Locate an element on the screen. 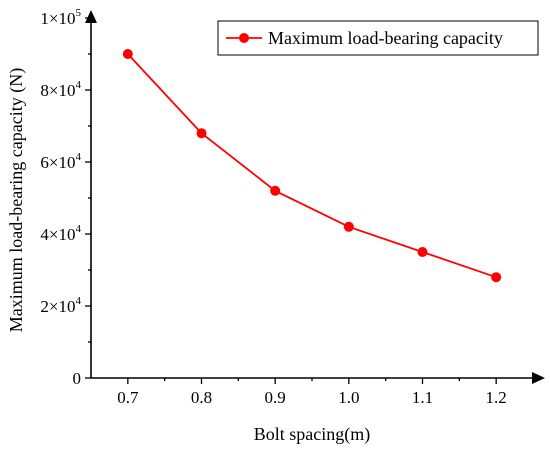  y-tick-label-base: 6×10 is located at coordinates (57, 162).